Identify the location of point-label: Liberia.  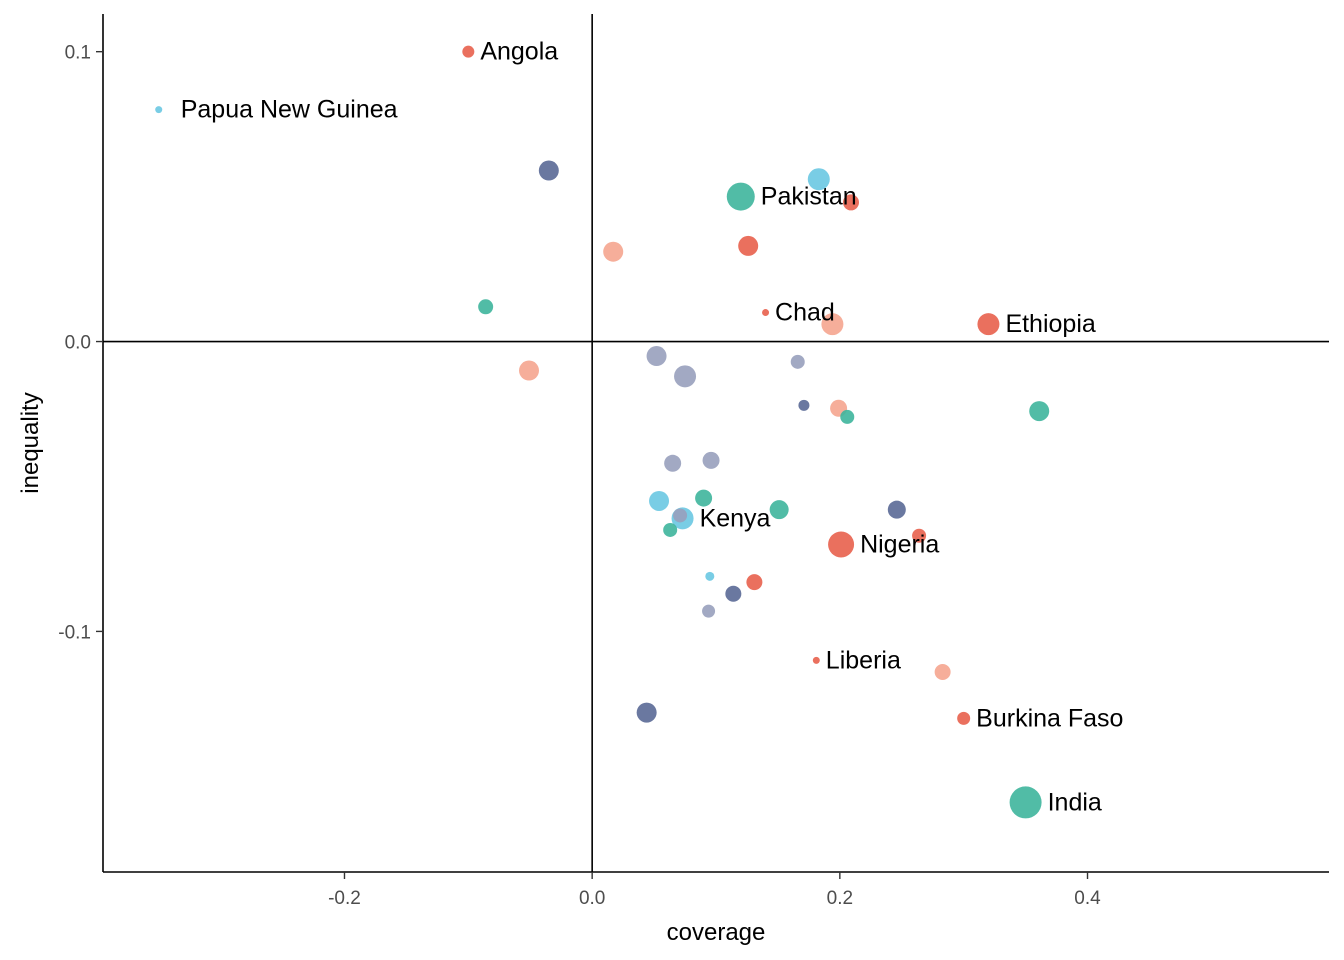
(863, 660).